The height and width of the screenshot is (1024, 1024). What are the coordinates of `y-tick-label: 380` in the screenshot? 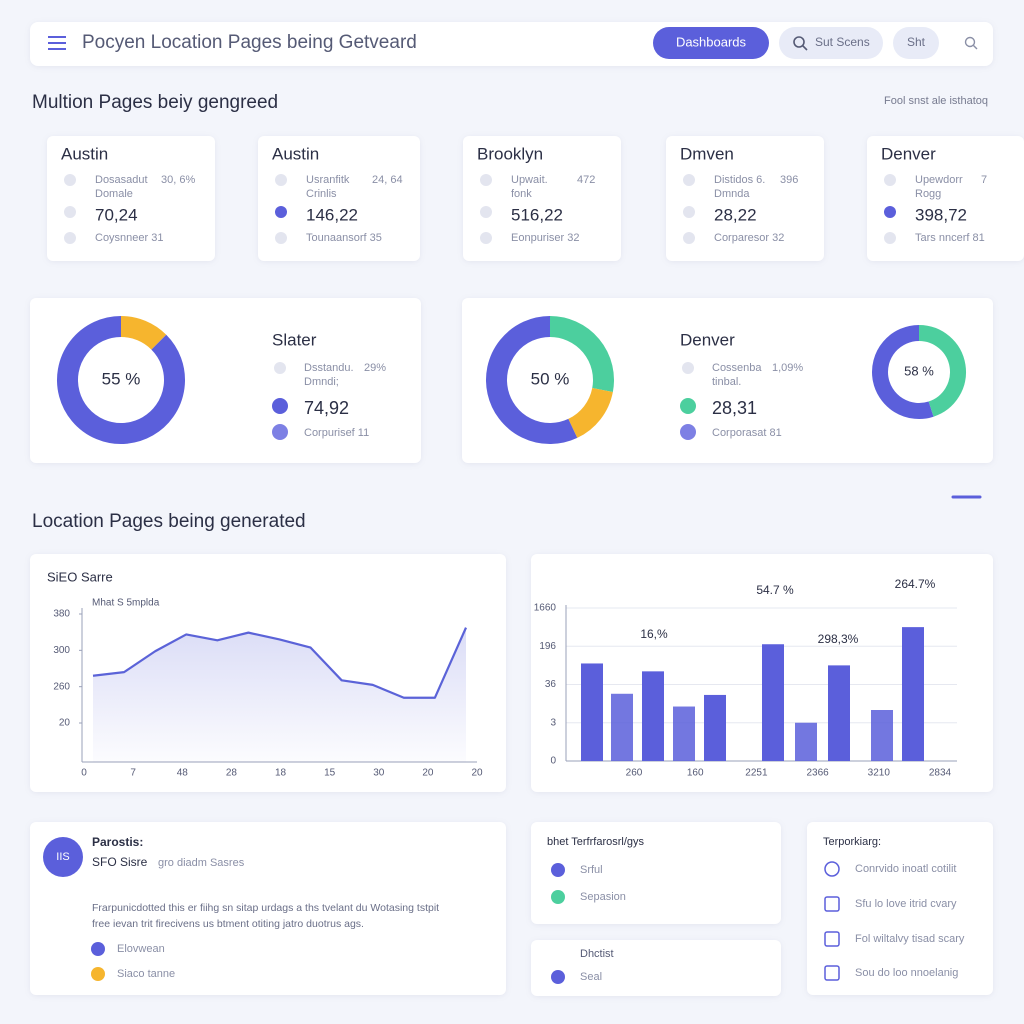 It's located at (61, 614).